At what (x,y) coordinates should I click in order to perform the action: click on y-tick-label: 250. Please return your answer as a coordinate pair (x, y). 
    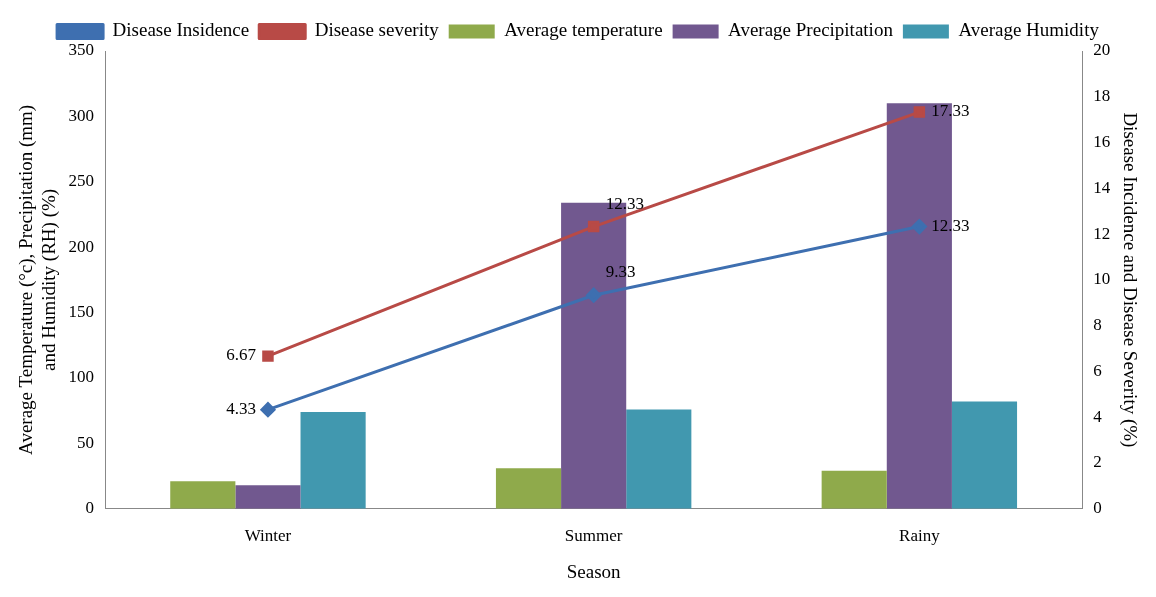
    Looking at the image, I should click on (81, 181).